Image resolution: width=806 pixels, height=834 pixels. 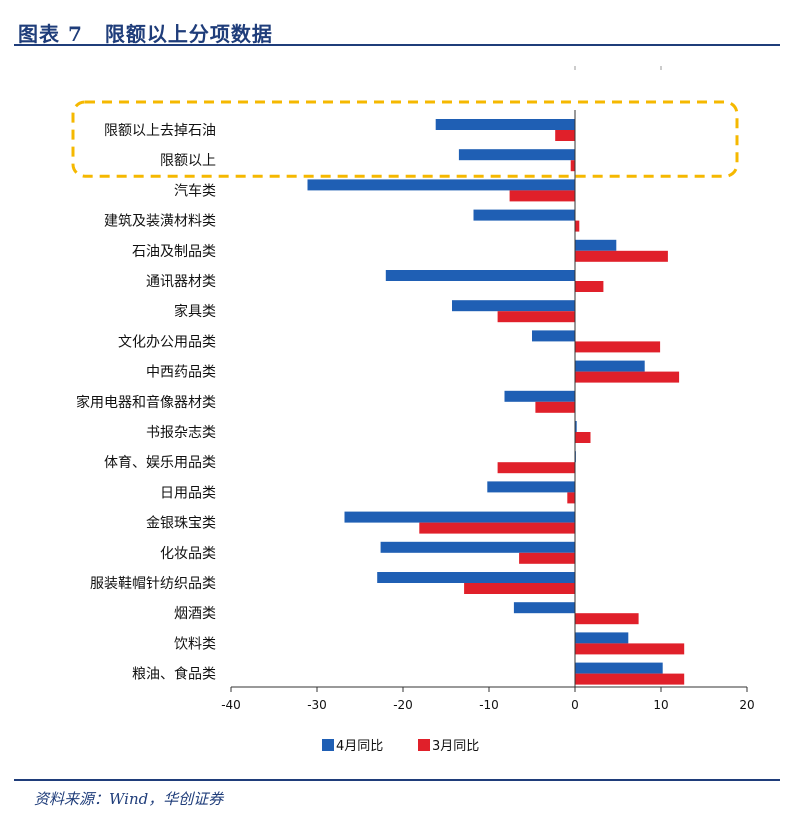 What do you see at coordinates (188, 493) in the screenshot?
I see `category-label: 日用品类` at bounding box center [188, 493].